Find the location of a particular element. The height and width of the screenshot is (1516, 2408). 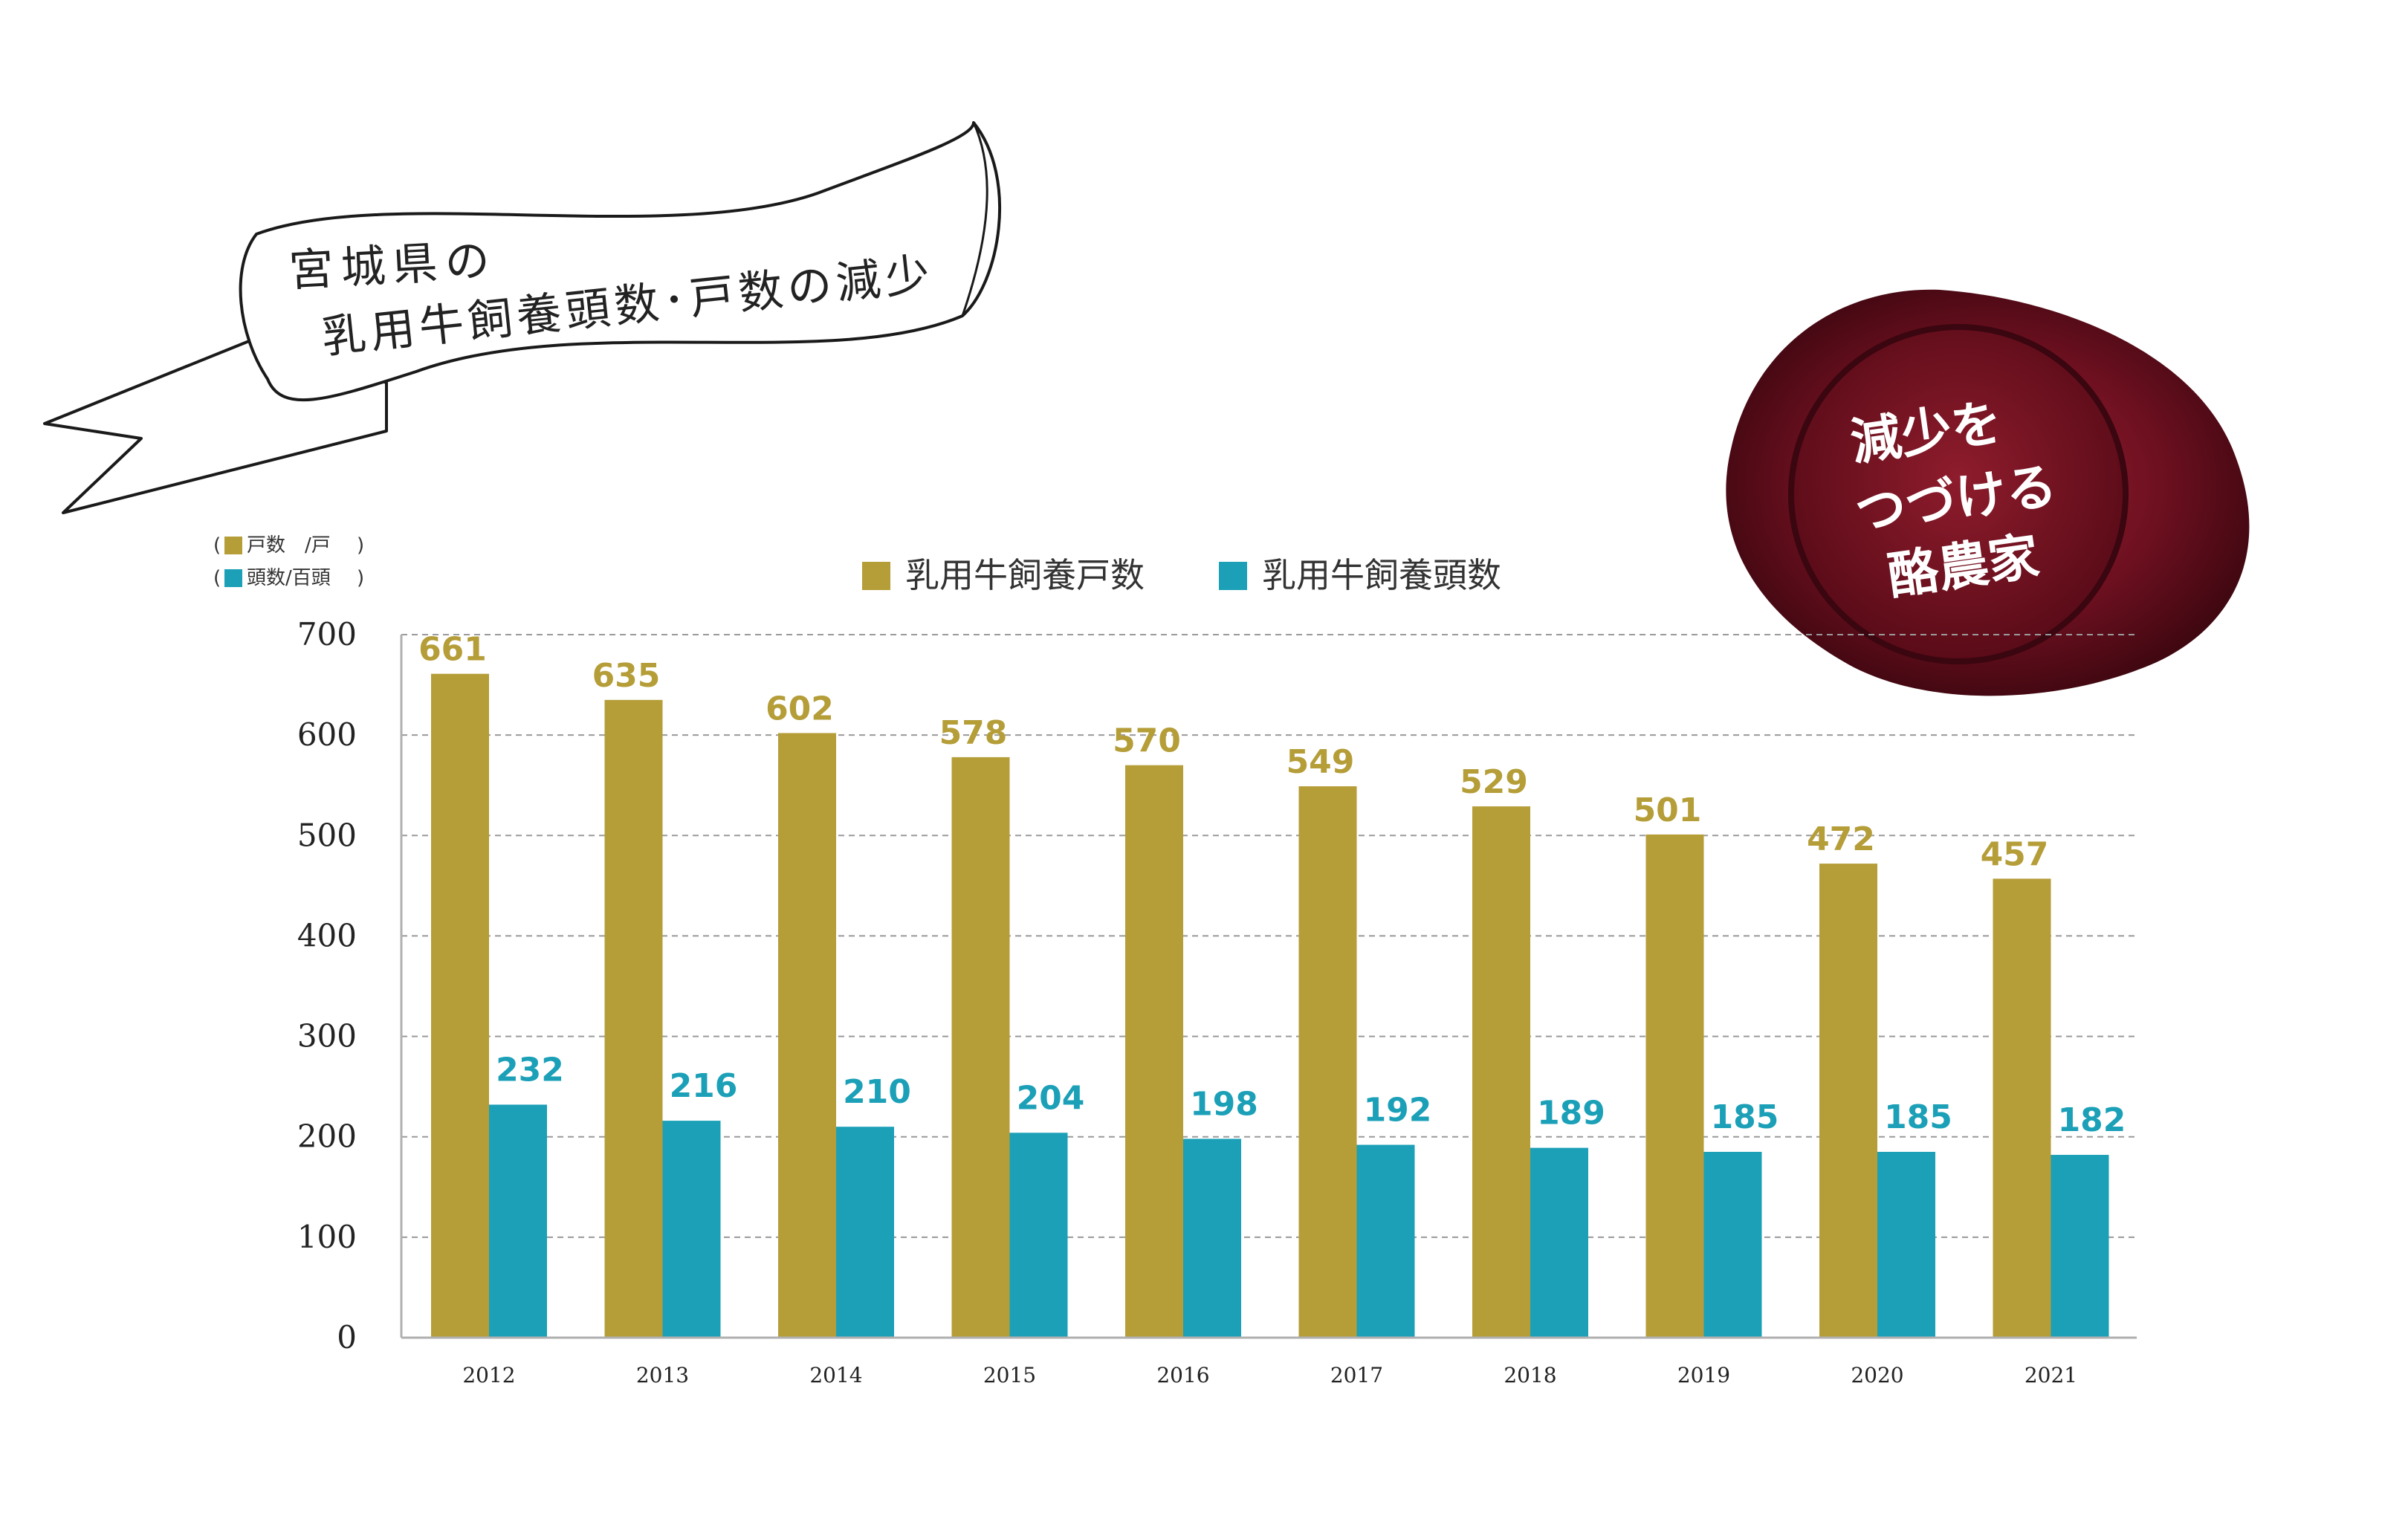

bar-households-2016 is located at coordinates (1154, 1052).